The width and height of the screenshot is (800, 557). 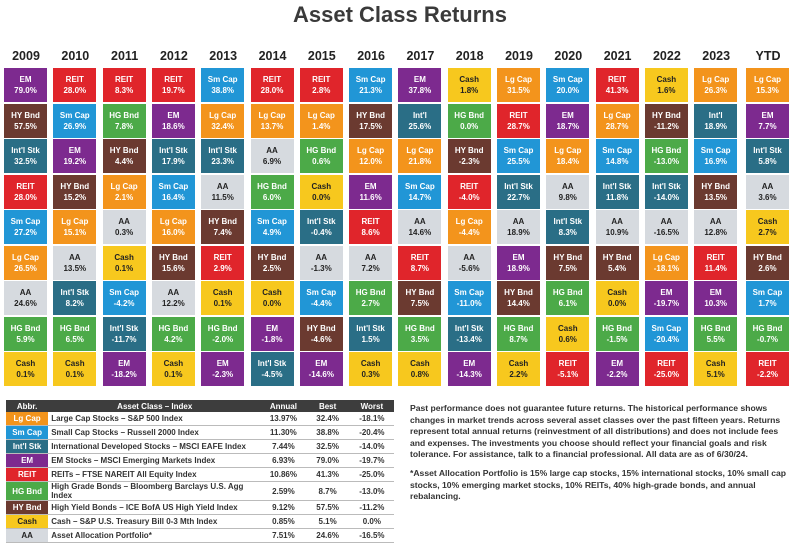 What do you see at coordinates (272, 121) in the screenshot?
I see `return-cell: Lg Cap 13.7%` at bounding box center [272, 121].